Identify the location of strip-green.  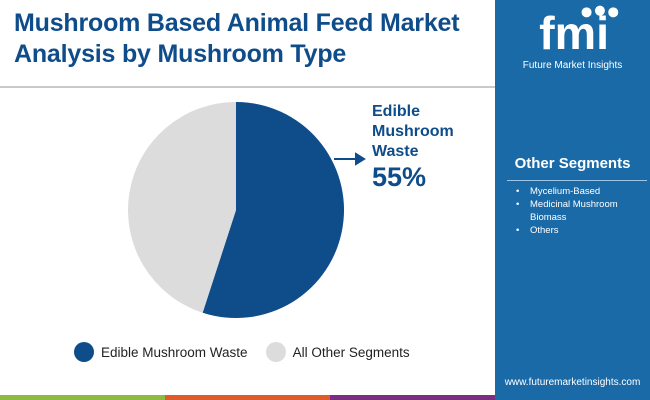
(82, 397).